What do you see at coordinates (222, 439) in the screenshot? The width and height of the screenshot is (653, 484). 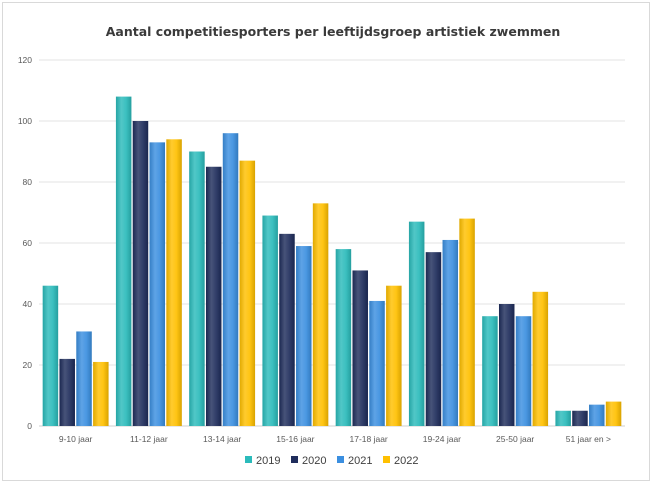 I see `x-tick-label: 13-14 jaar` at bounding box center [222, 439].